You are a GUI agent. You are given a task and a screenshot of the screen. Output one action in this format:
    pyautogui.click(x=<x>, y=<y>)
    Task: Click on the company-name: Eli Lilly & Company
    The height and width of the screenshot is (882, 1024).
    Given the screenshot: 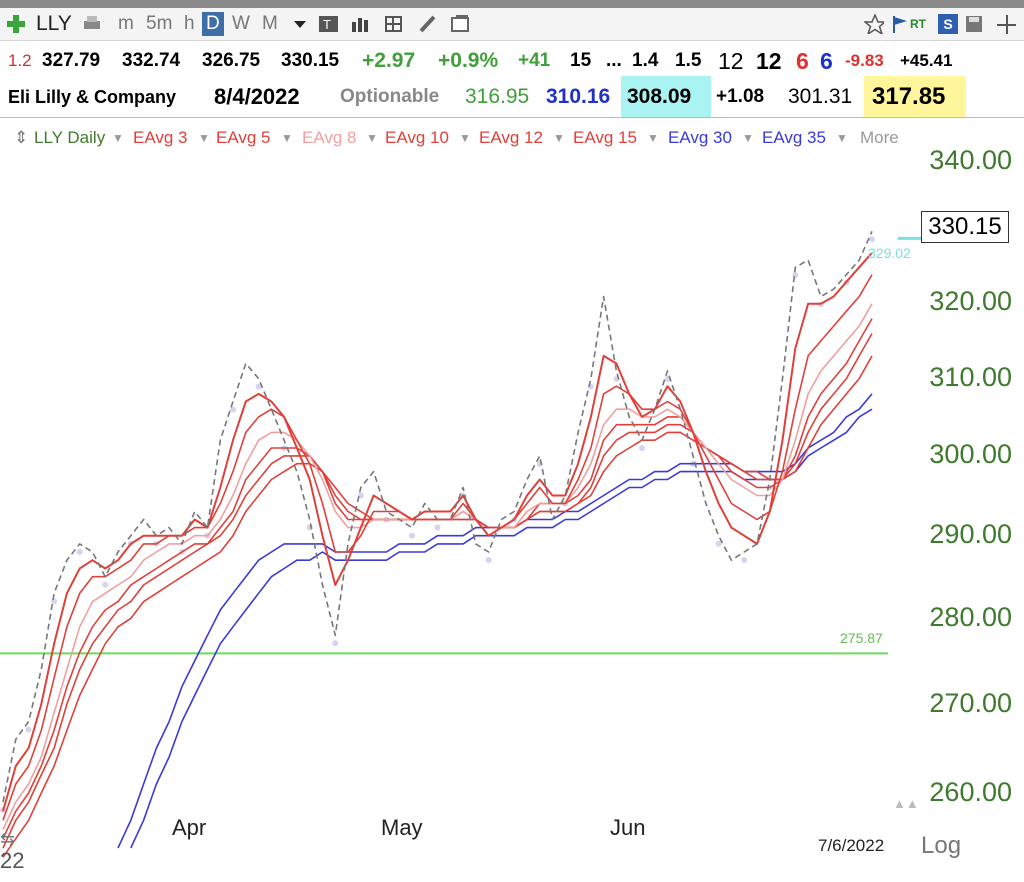 What is the action you would take?
    pyautogui.click(x=92, y=97)
    